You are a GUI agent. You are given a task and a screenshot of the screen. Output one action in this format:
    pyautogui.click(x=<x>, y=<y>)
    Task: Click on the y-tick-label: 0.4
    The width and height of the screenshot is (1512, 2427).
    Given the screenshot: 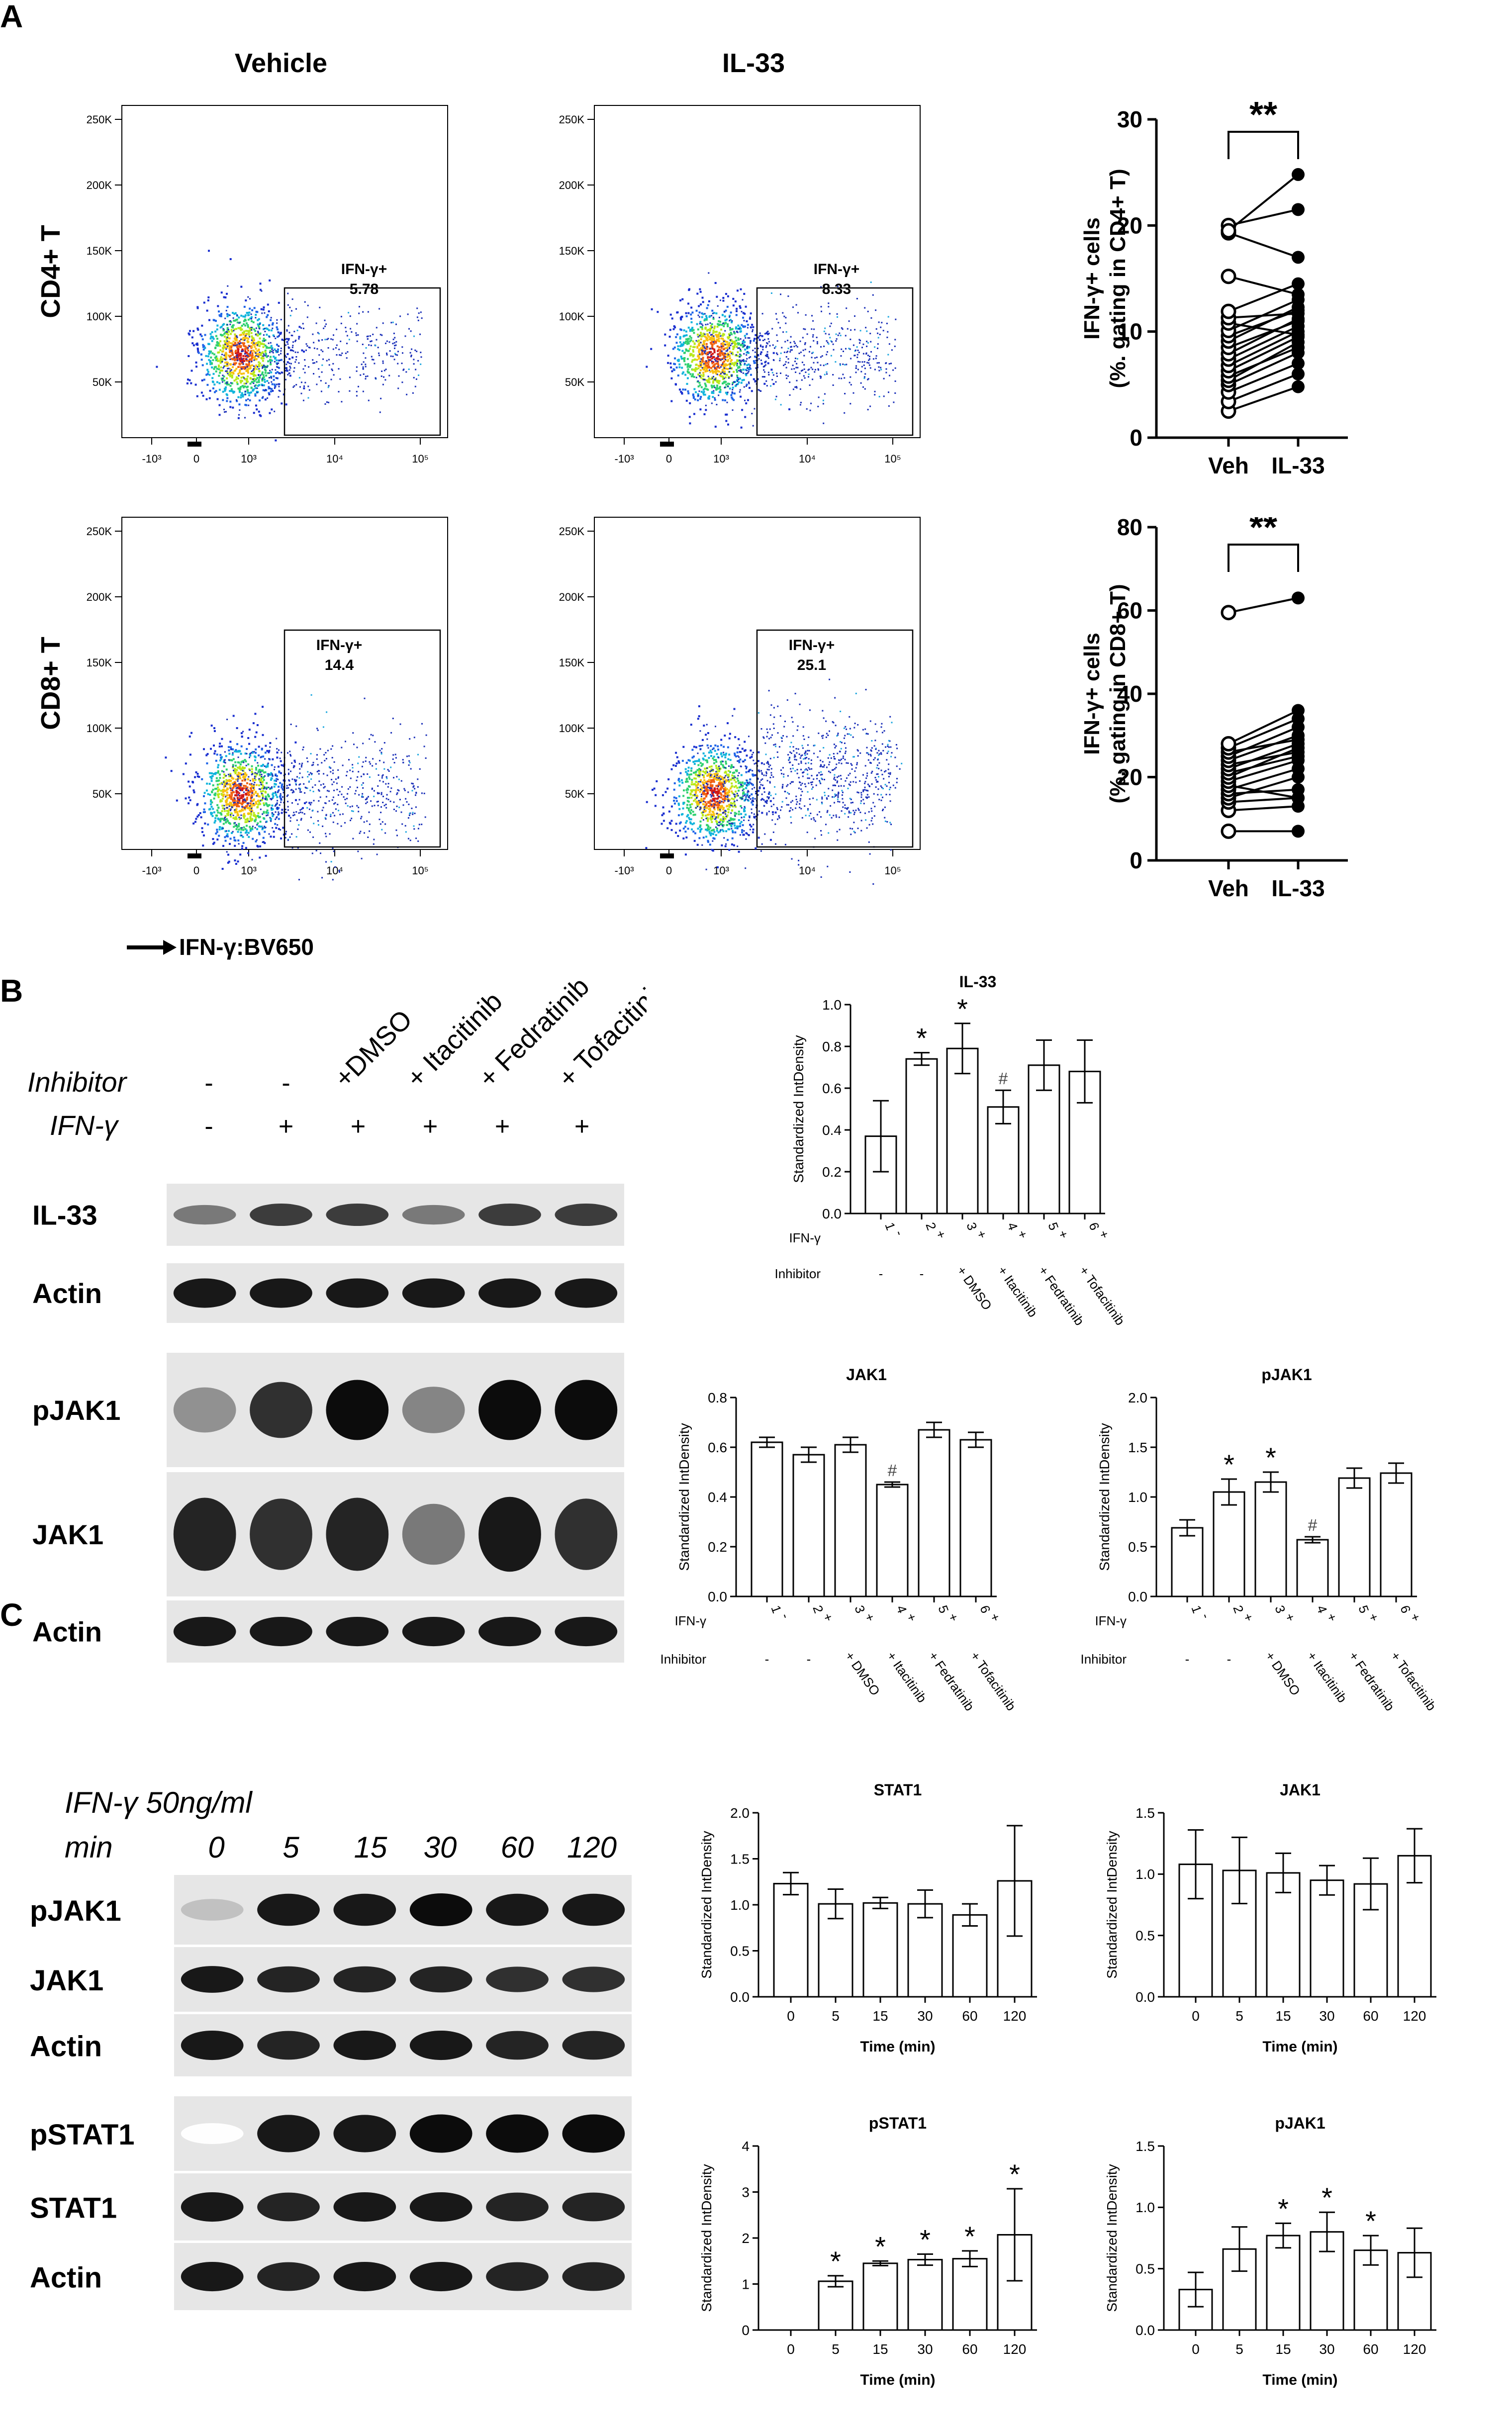 What is the action you would take?
    pyautogui.click(x=717, y=1497)
    